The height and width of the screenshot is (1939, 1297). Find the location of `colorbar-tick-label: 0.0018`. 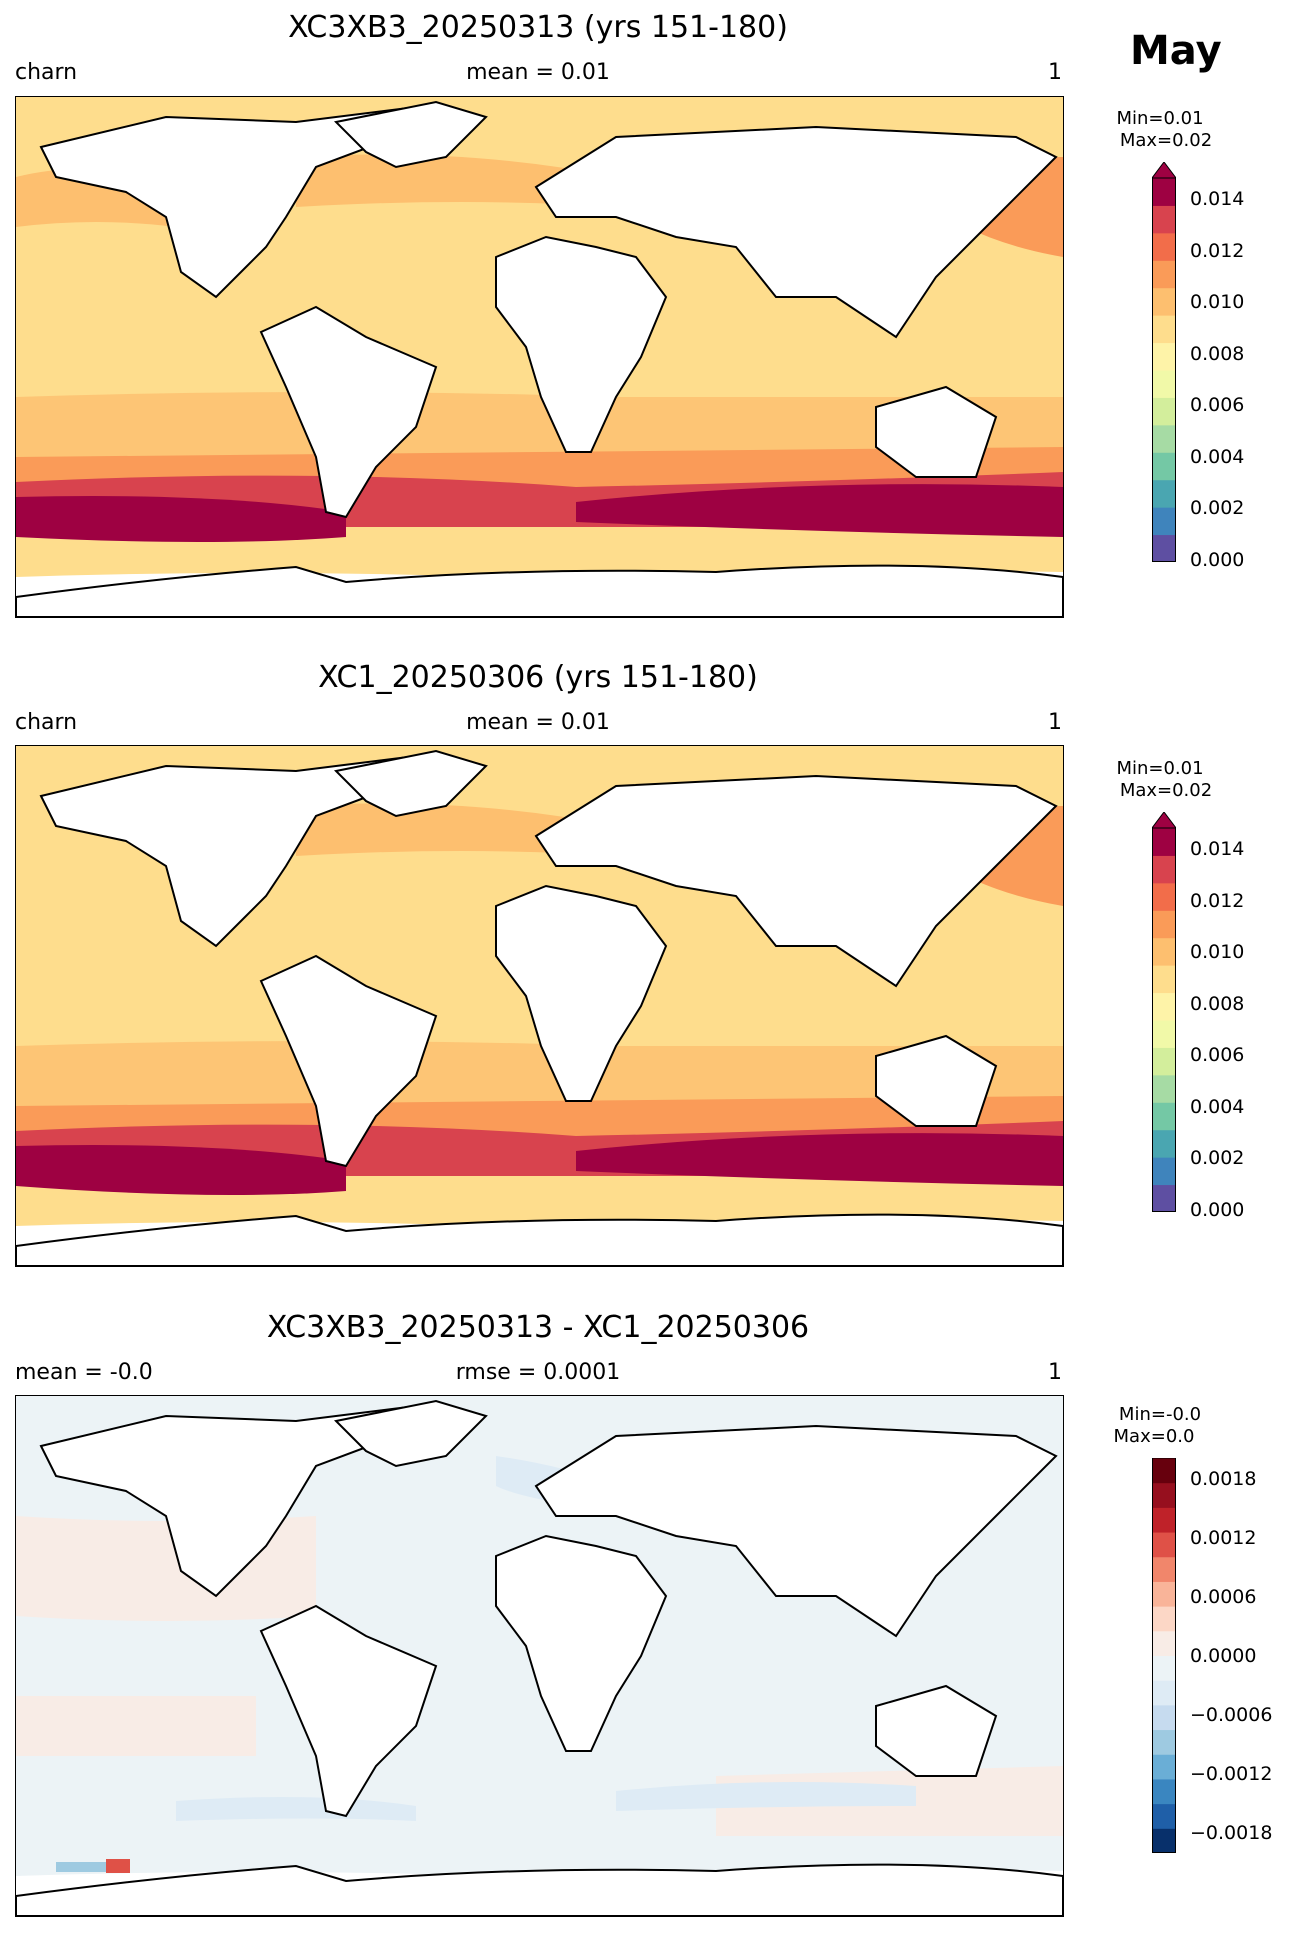

colorbar-tick-label: 0.0018 is located at coordinates (1223, 1479).